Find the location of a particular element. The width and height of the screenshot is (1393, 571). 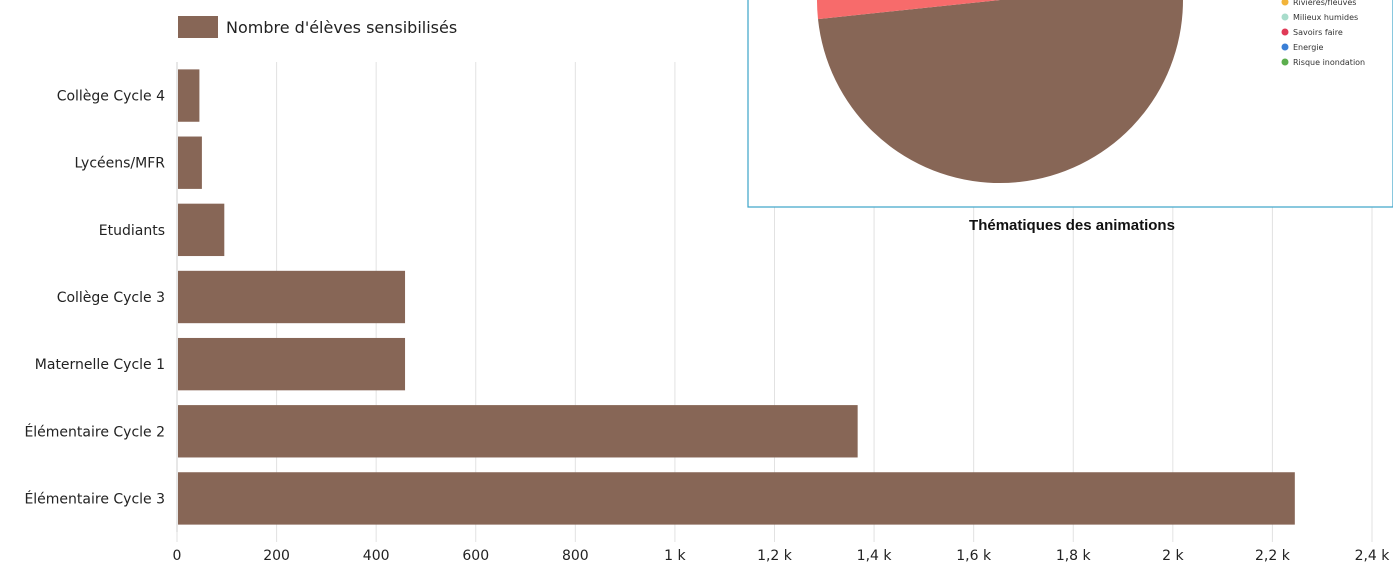

pie-legend-label: Milieux humides is located at coordinates (1325, 17).